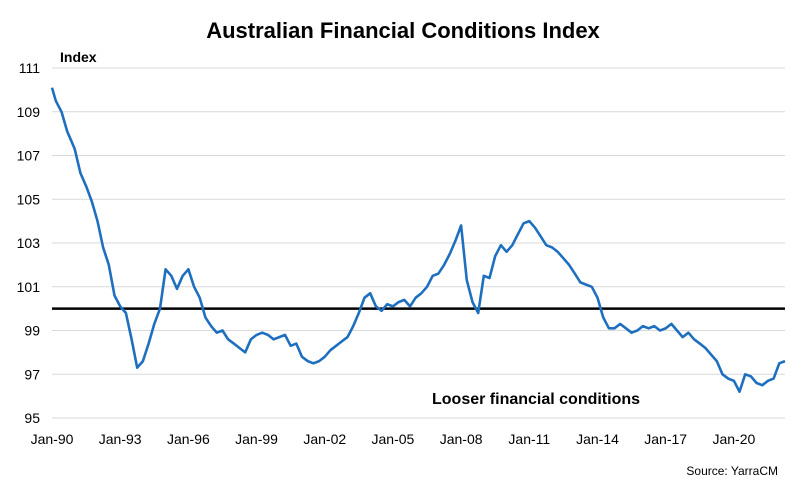 The height and width of the screenshot is (501, 803). I want to click on x-tick-label: Jan-11, so click(529, 439).